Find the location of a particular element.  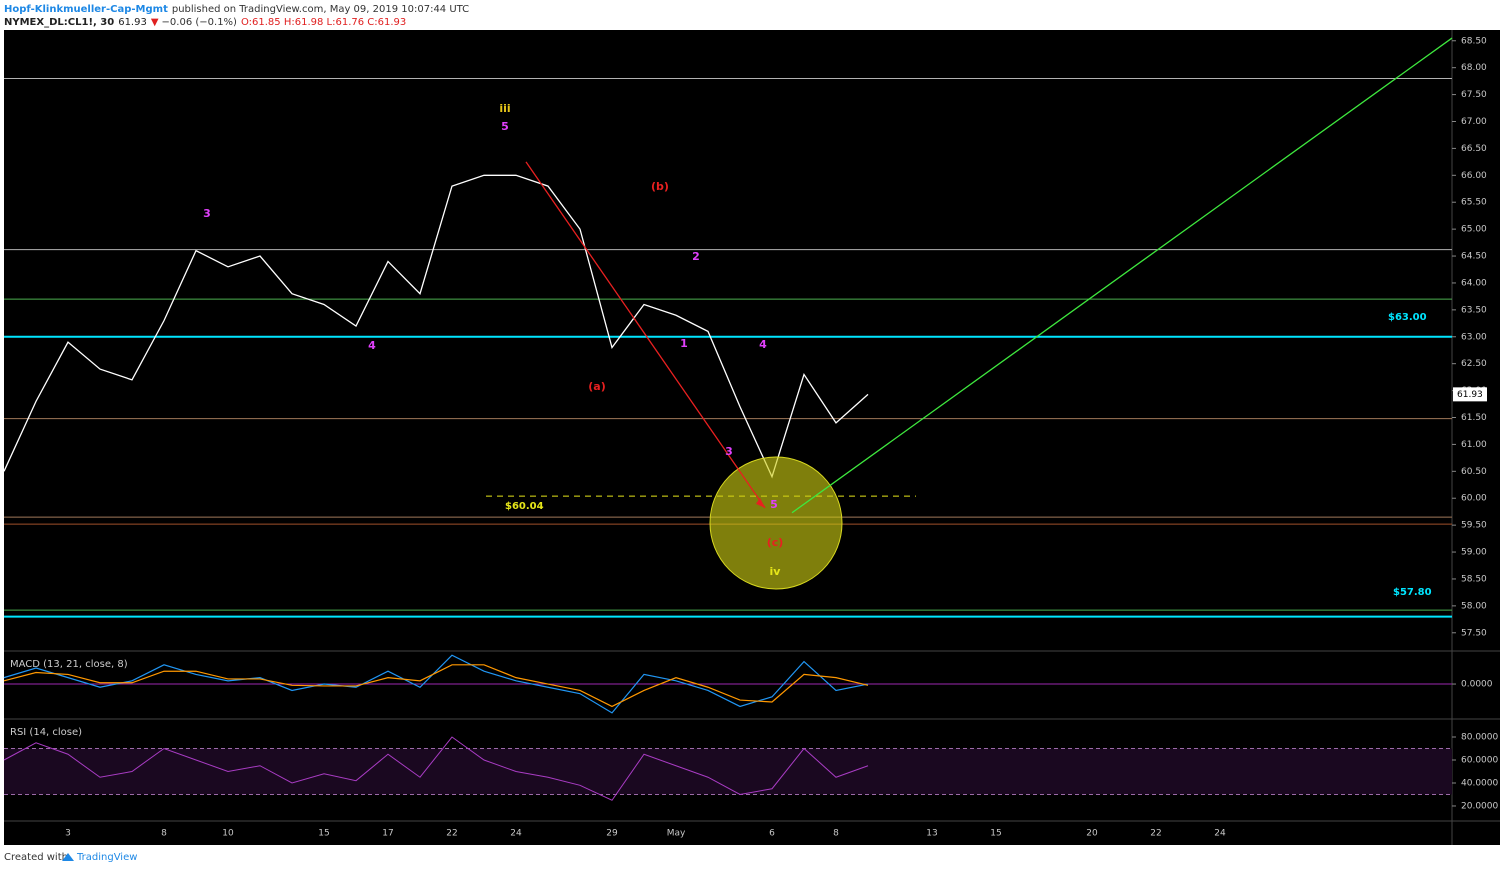

y-tick-label: 67.00 is located at coordinates (1474, 122).